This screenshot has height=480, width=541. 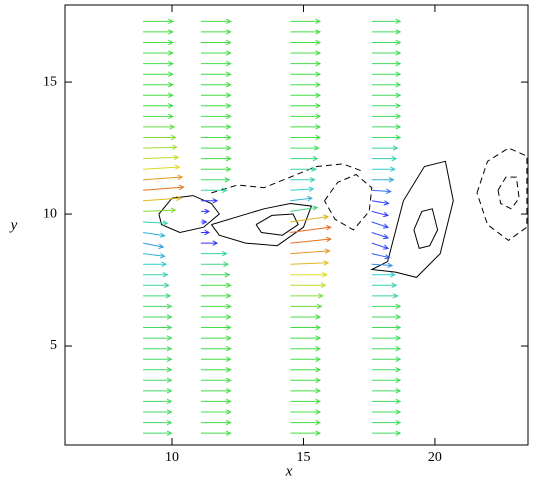 I want to click on x-tick-label: 15, so click(x=303, y=457).